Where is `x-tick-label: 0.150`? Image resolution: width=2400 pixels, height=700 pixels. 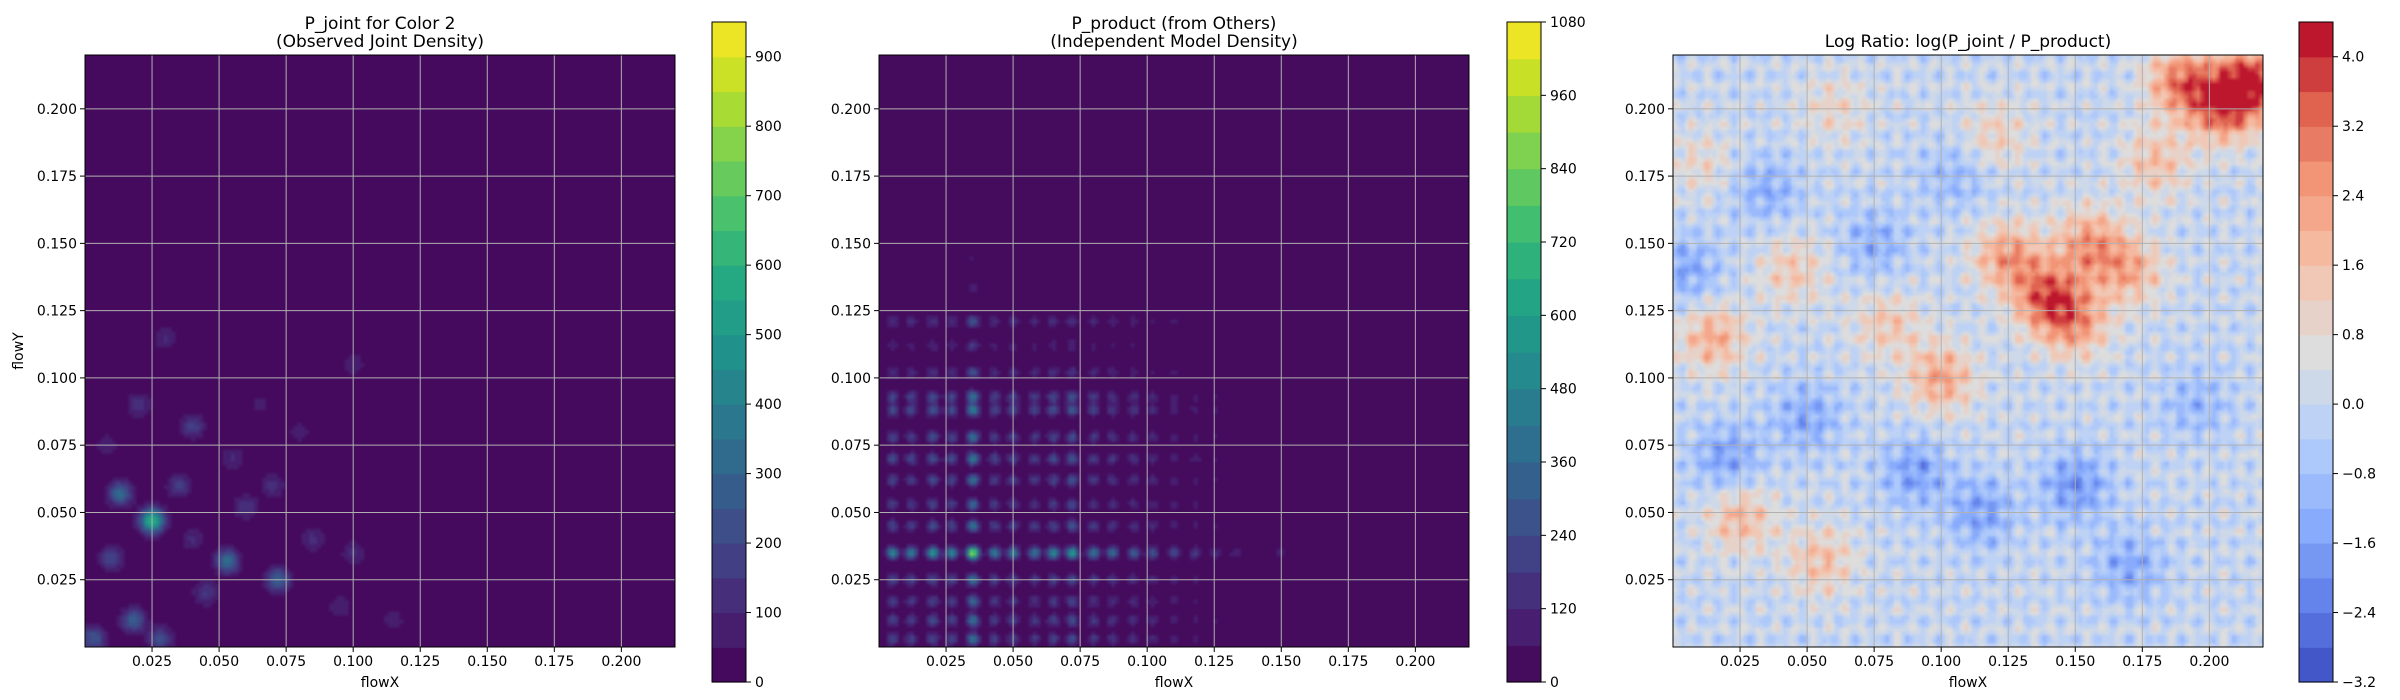
x-tick-label: 0.150 is located at coordinates (2075, 662).